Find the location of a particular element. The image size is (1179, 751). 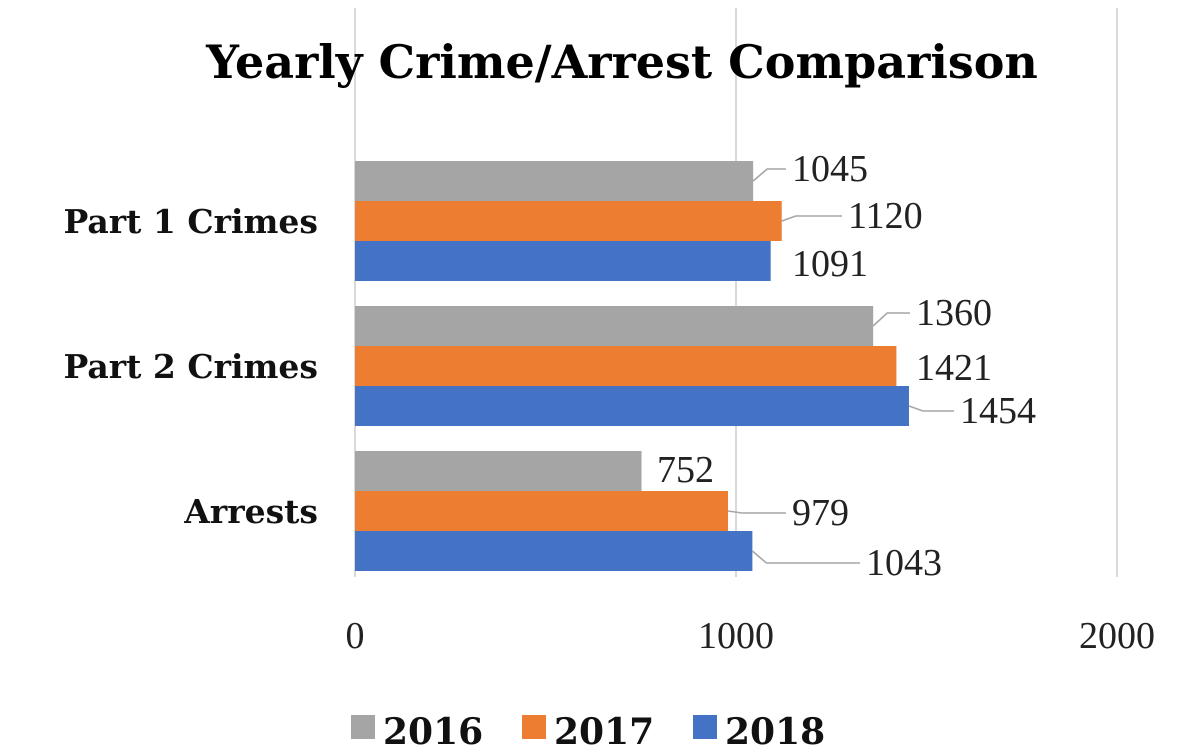

data-label: 1043 is located at coordinates (904, 563).